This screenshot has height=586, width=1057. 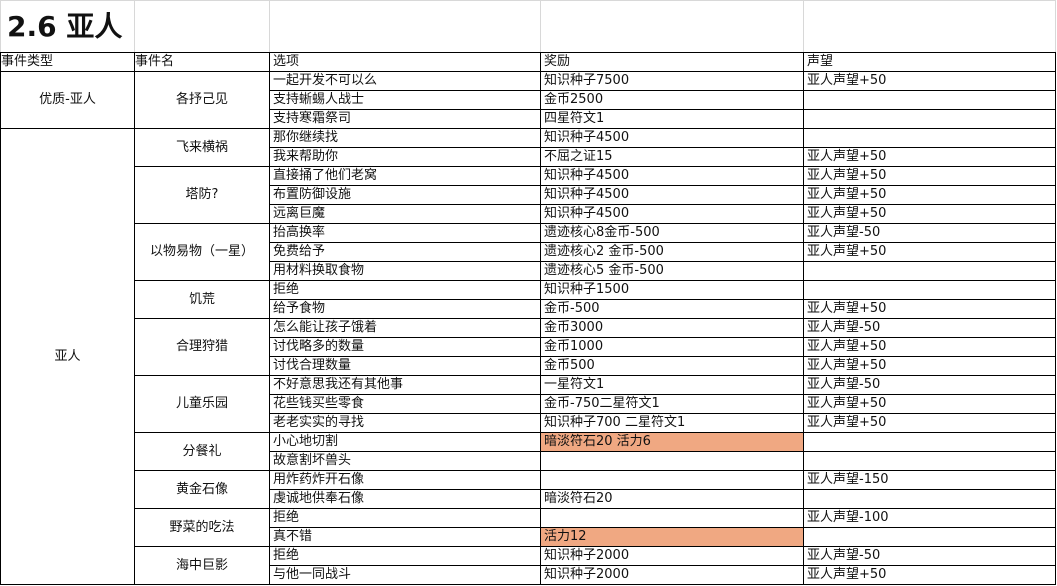 What do you see at coordinates (202, 195) in the screenshot?
I see `event-name-cell: 塔防?` at bounding box center [202, 195].